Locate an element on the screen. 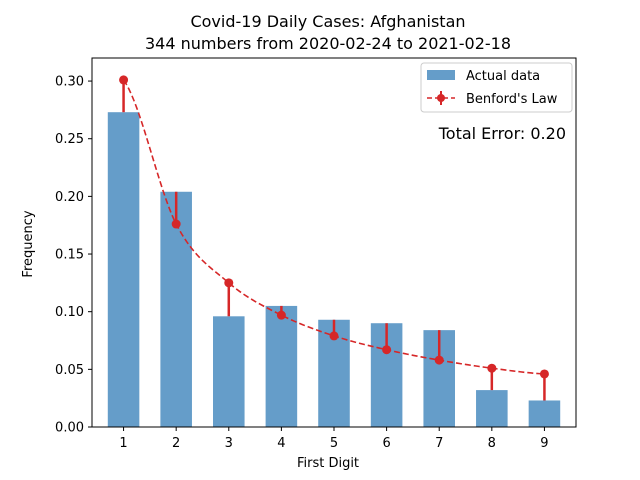  x-tick-label: 4 is located at coordinates (281, 443).